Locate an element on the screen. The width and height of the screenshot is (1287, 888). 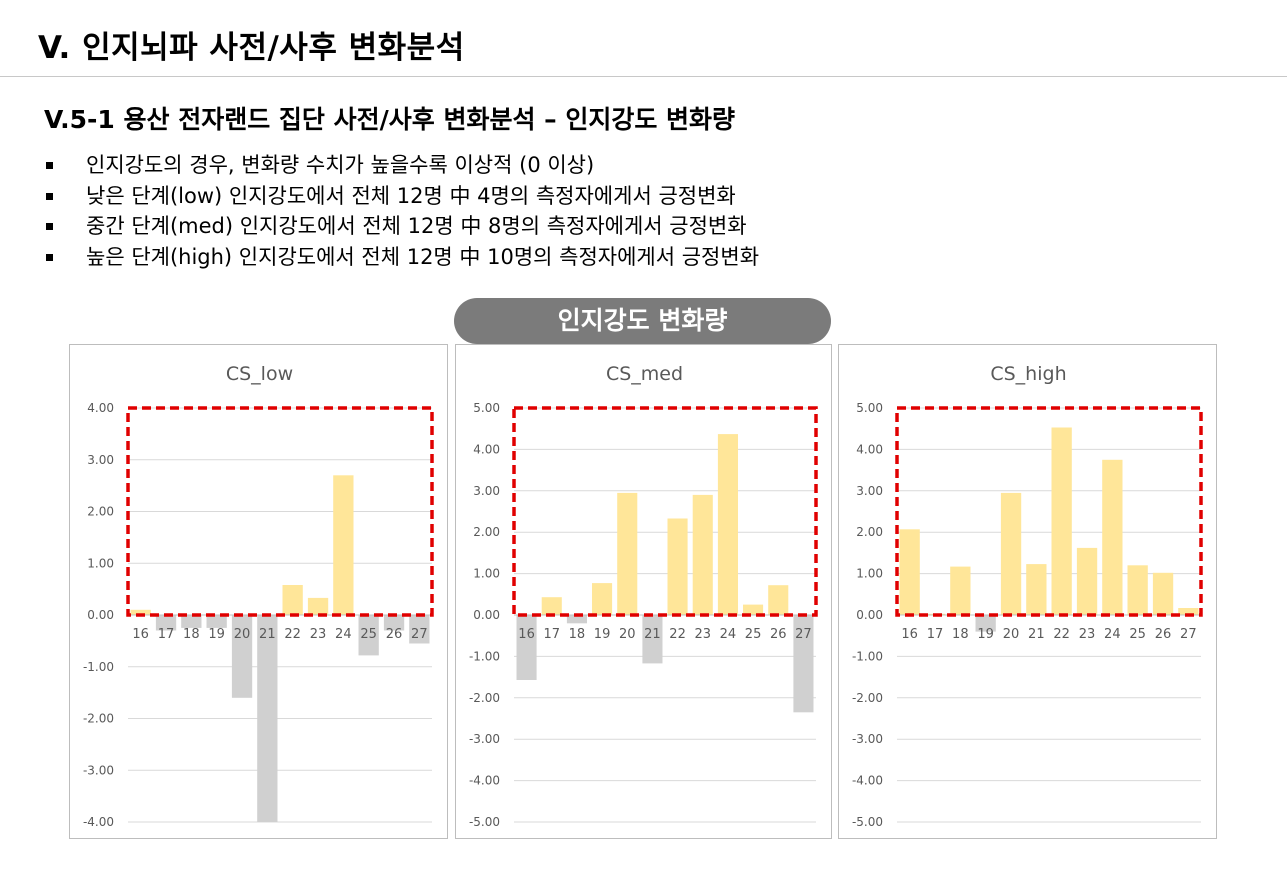
y-tick-label: -1.00 is located at coordinates (867, 656).